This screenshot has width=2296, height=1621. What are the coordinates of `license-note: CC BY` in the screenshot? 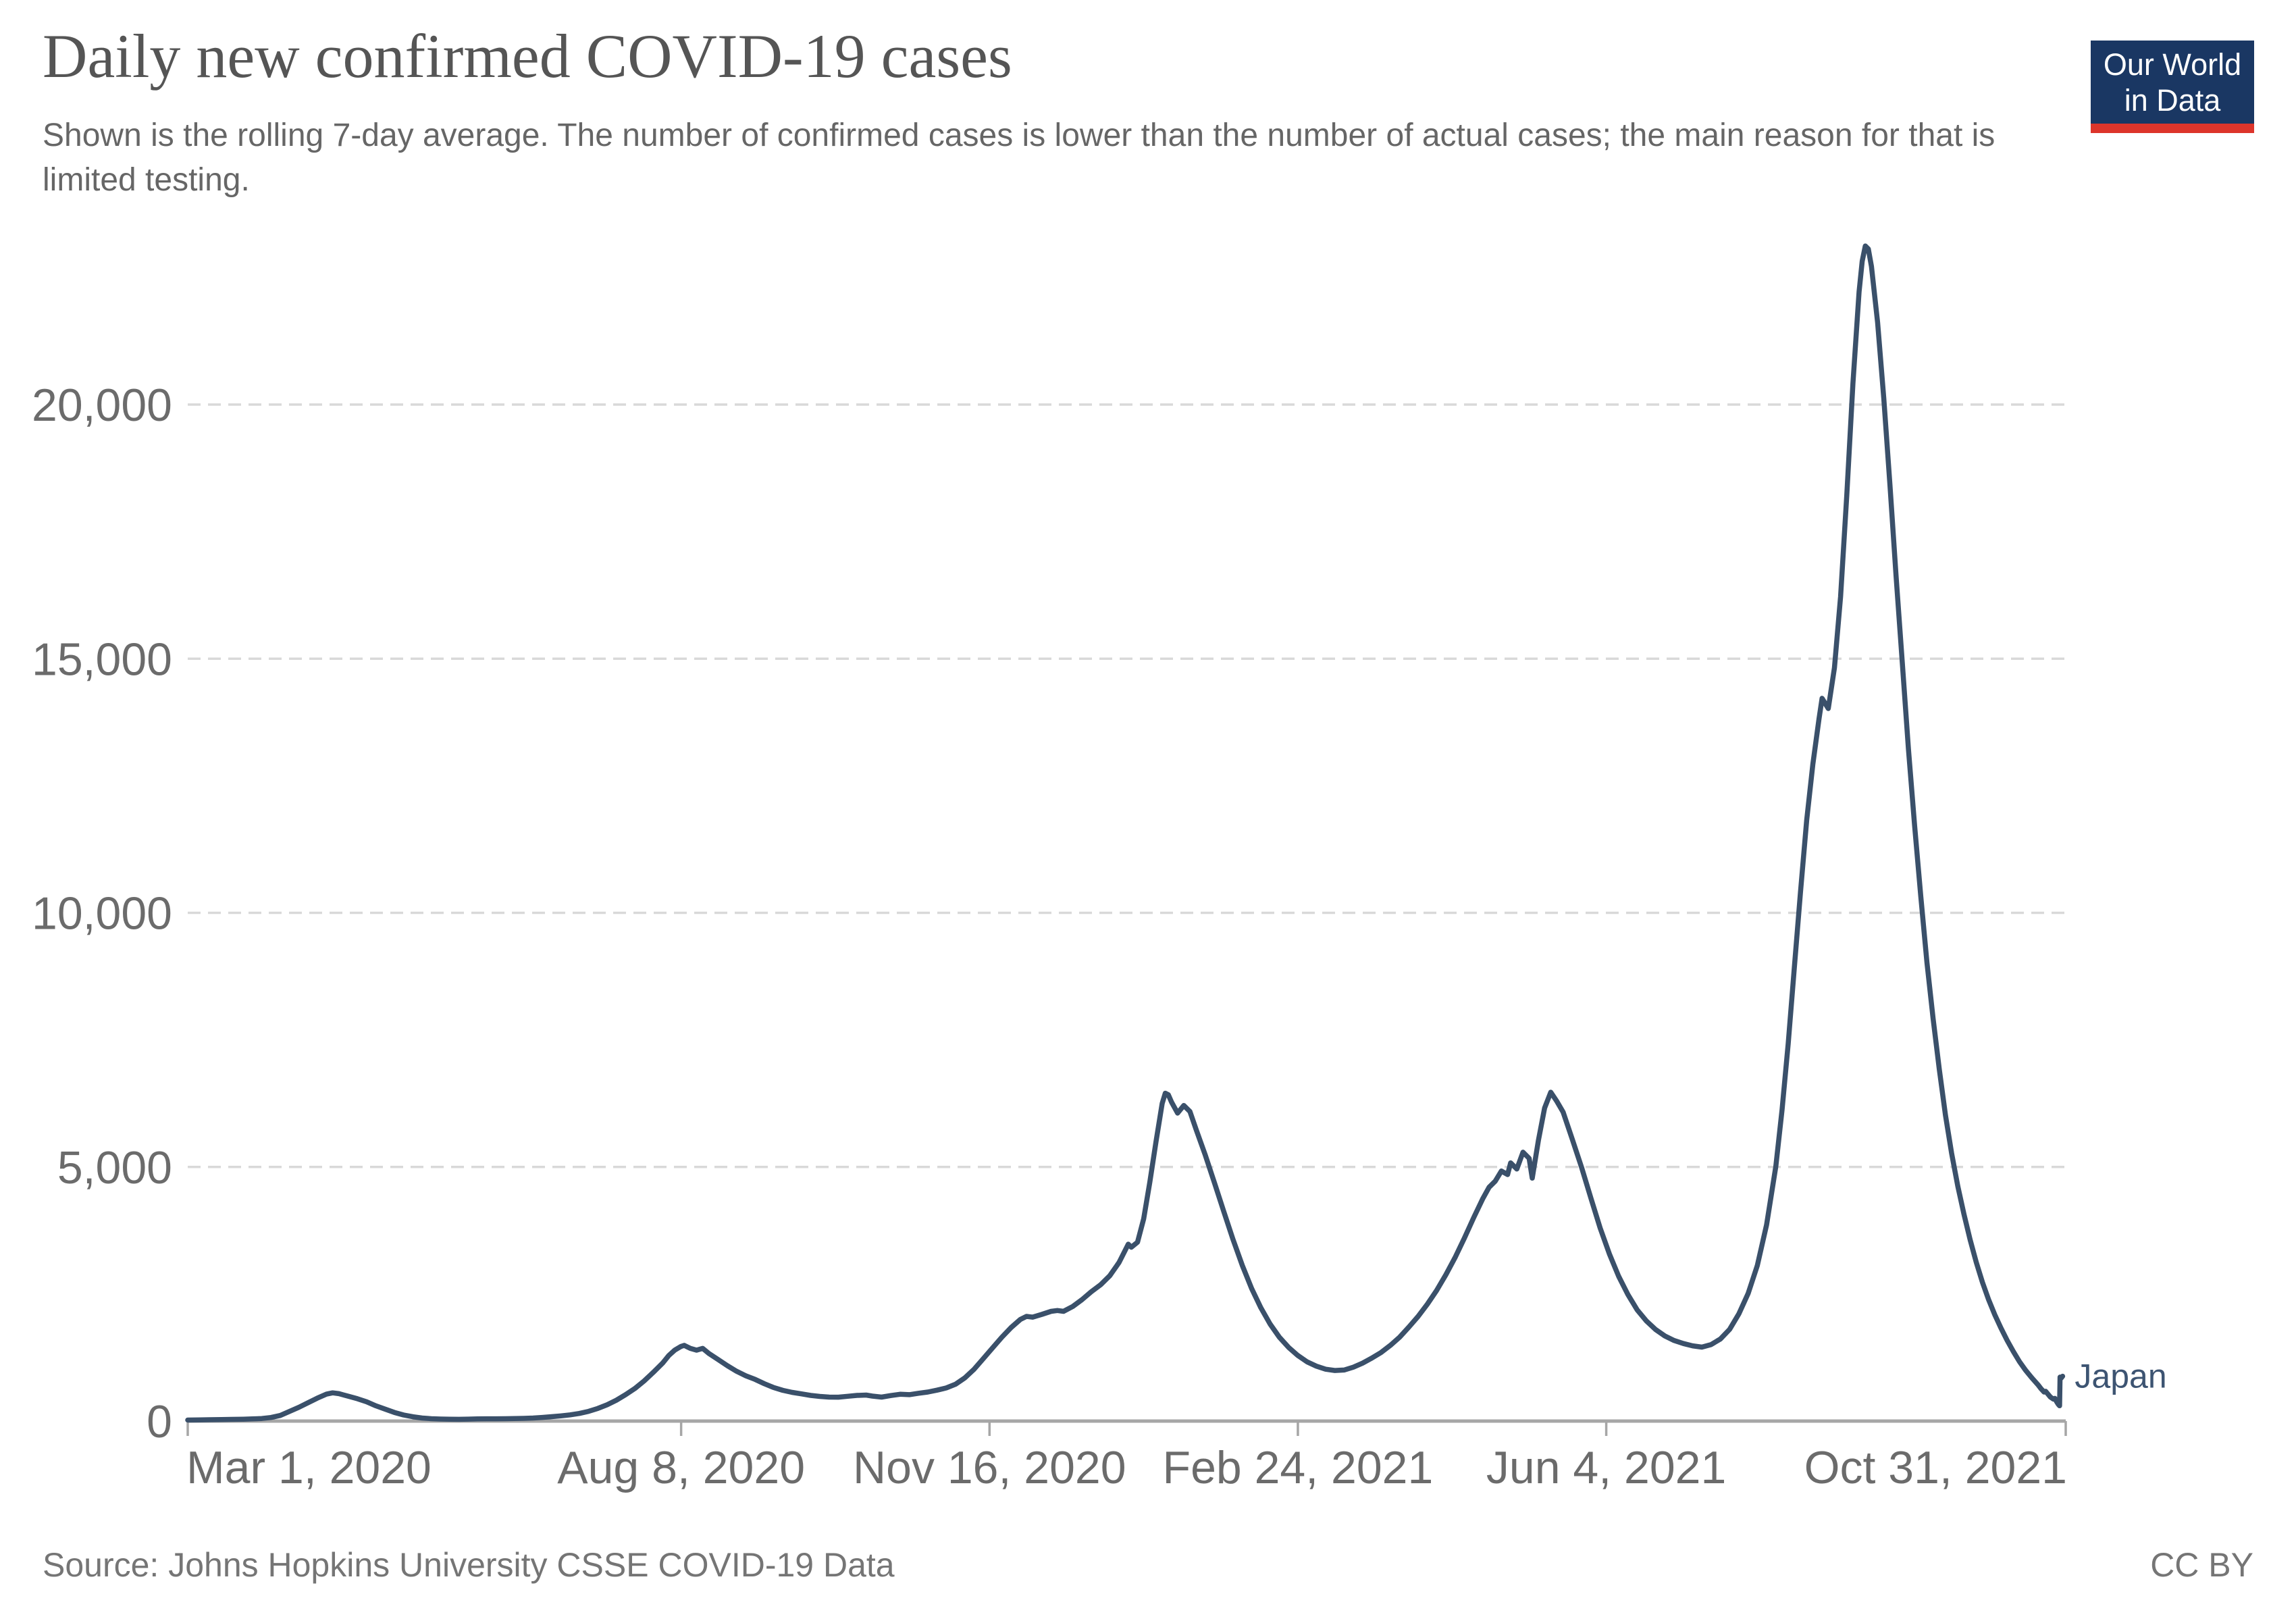 It's located at (2201, 1565).